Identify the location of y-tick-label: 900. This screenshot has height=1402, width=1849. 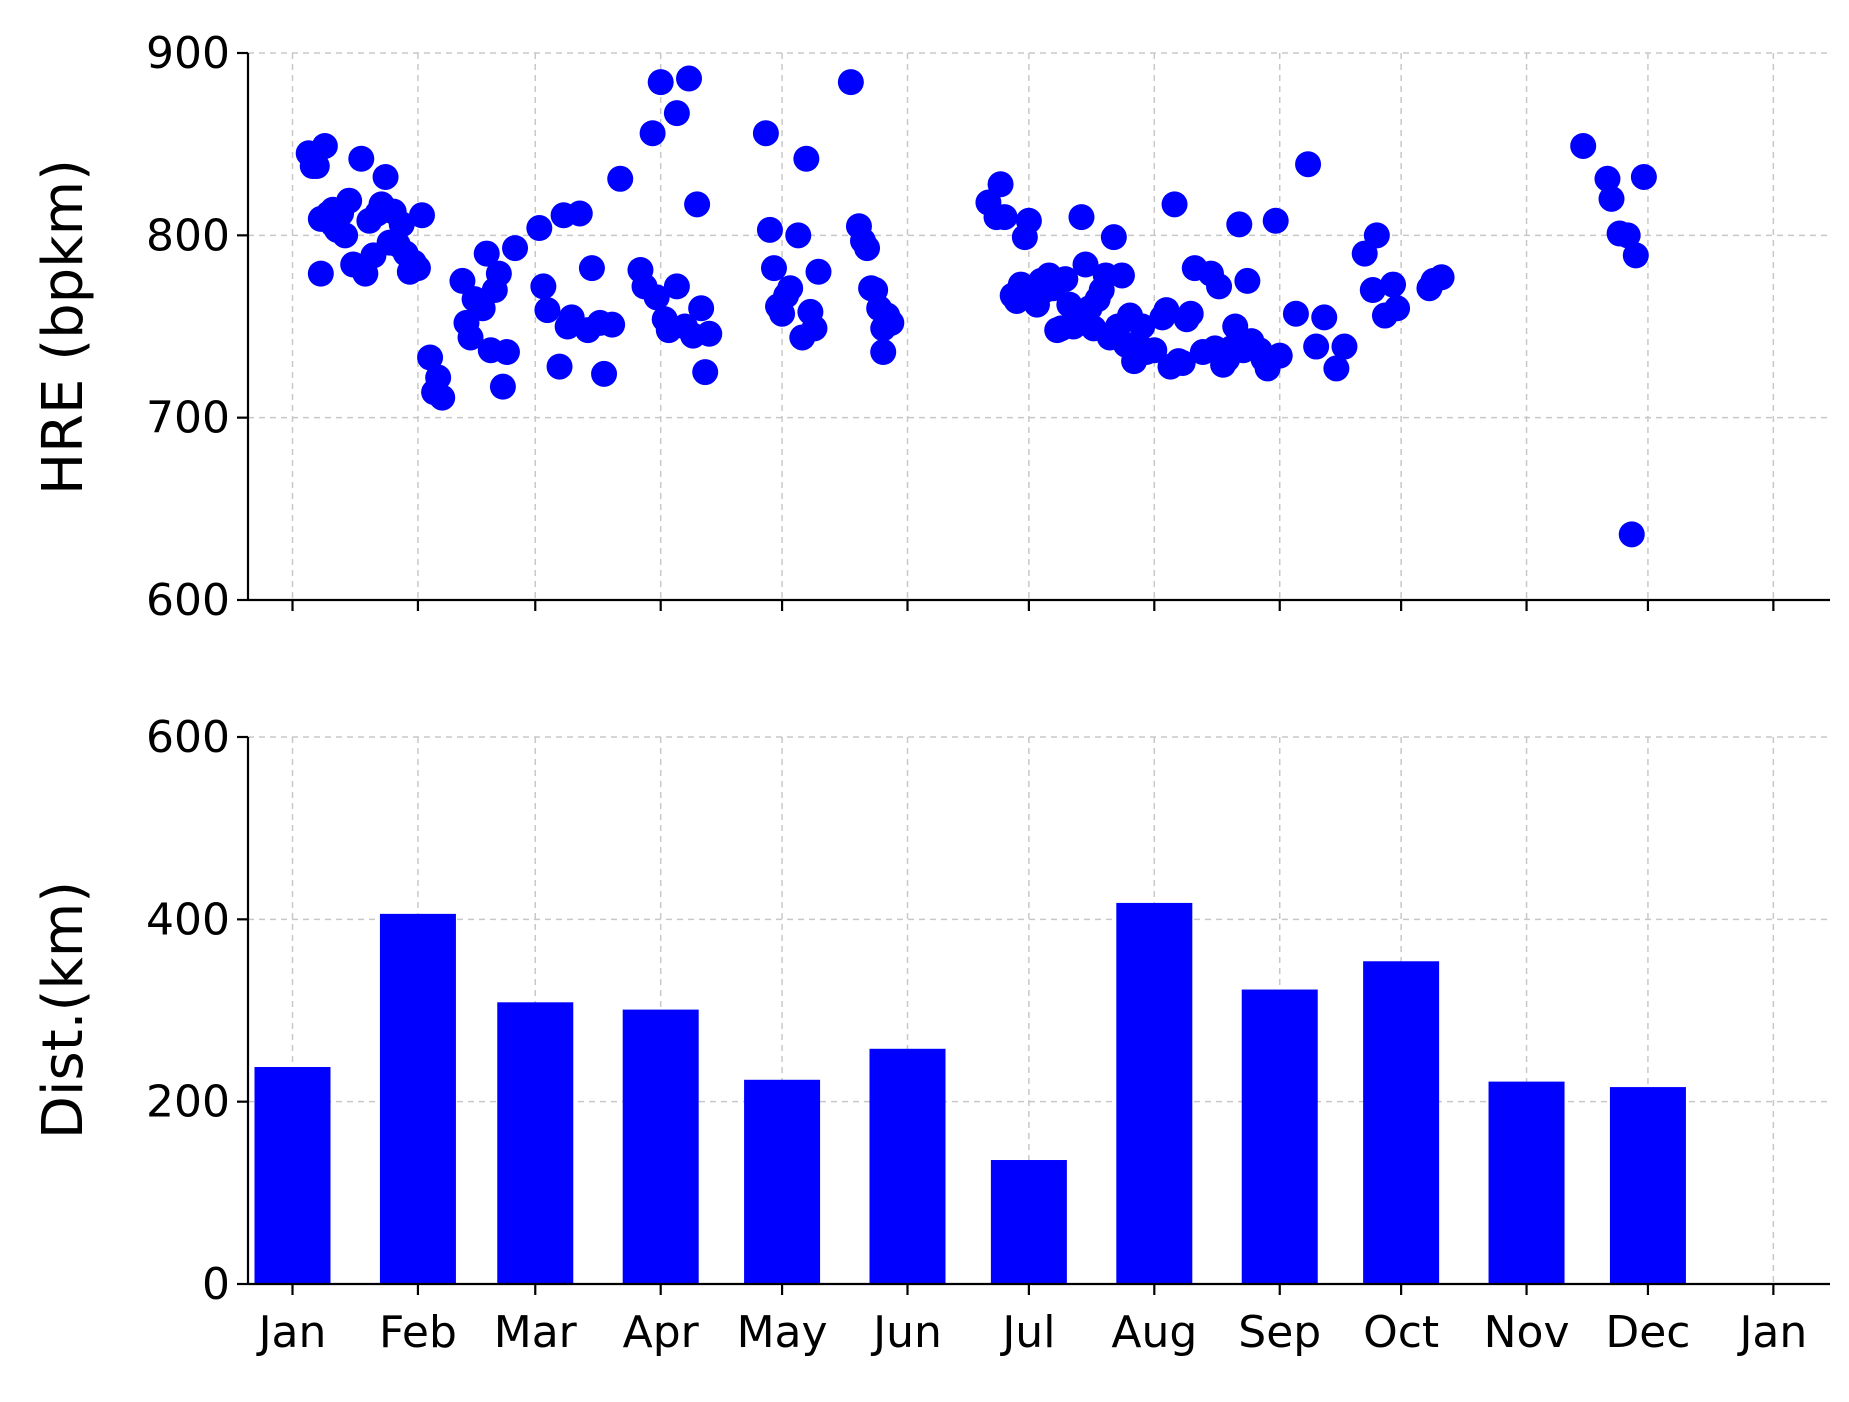
(188, 53).